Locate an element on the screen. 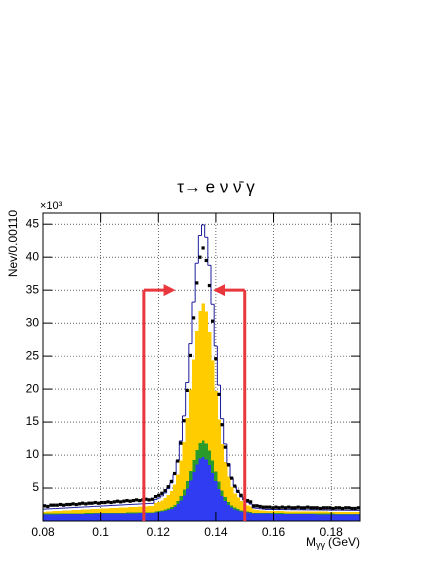  x-label-unit: (GeV) is located at coordinates (344, 542).